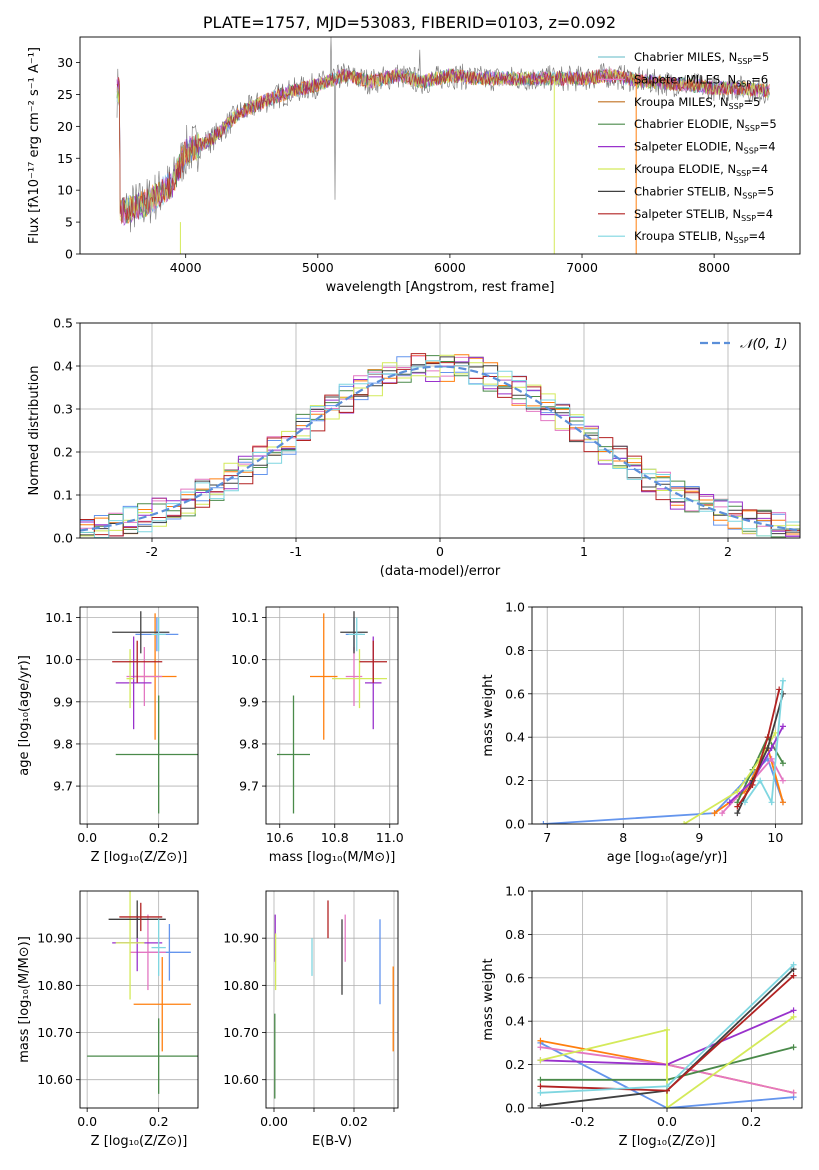 This screenshot has height=1170, width=819. Describe the element at coordinates (705, 125) in the screenshot. I see `legend-label: Chabrier ELODIE, NSSP=5` at that location.